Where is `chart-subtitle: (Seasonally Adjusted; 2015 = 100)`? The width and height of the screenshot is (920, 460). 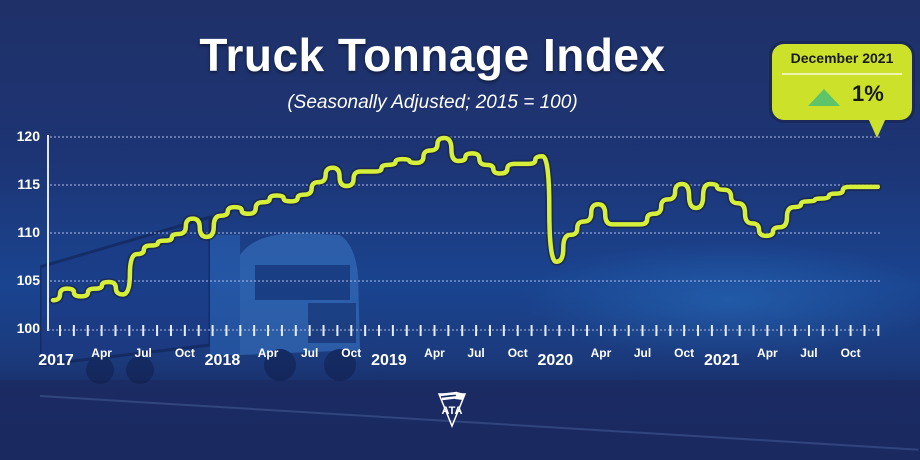
chart-subtitle: (Seasonally Adjusted; 2015 = 100) is located at coordinates (432, 102).